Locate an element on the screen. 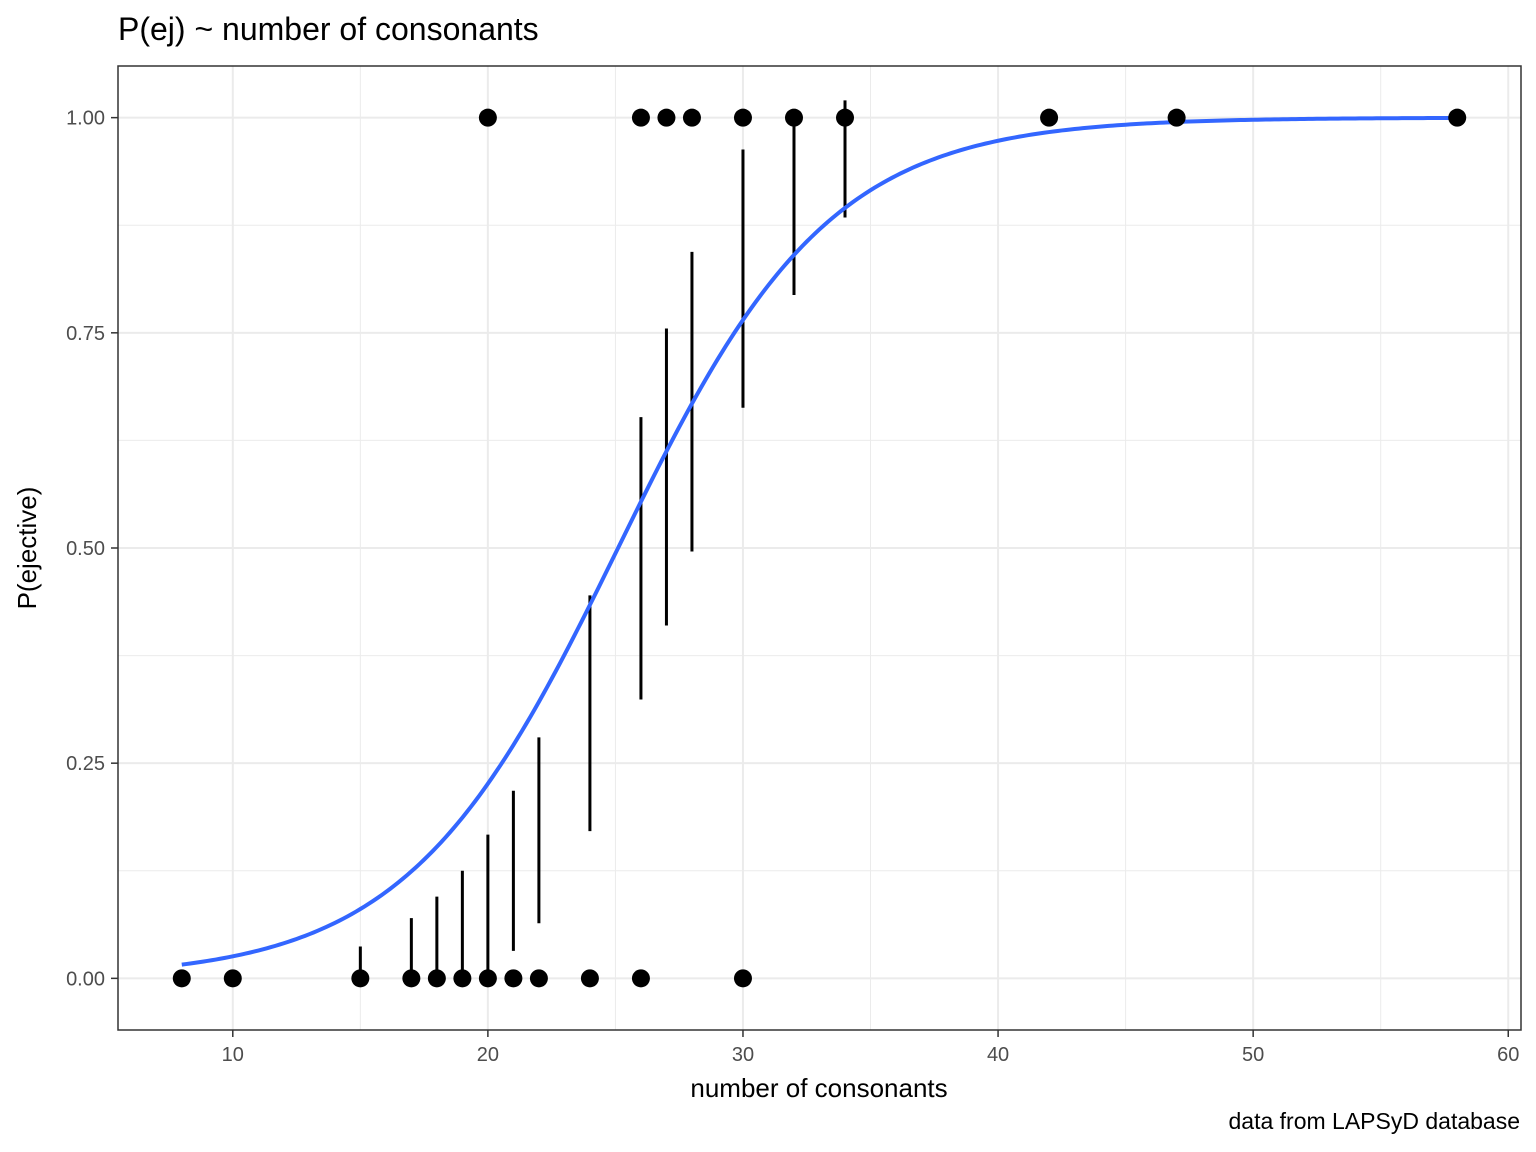 The height and width of the screenshot is (1152, 1536). y-tick-label: 0.25 is located at coordinates (85, 764).